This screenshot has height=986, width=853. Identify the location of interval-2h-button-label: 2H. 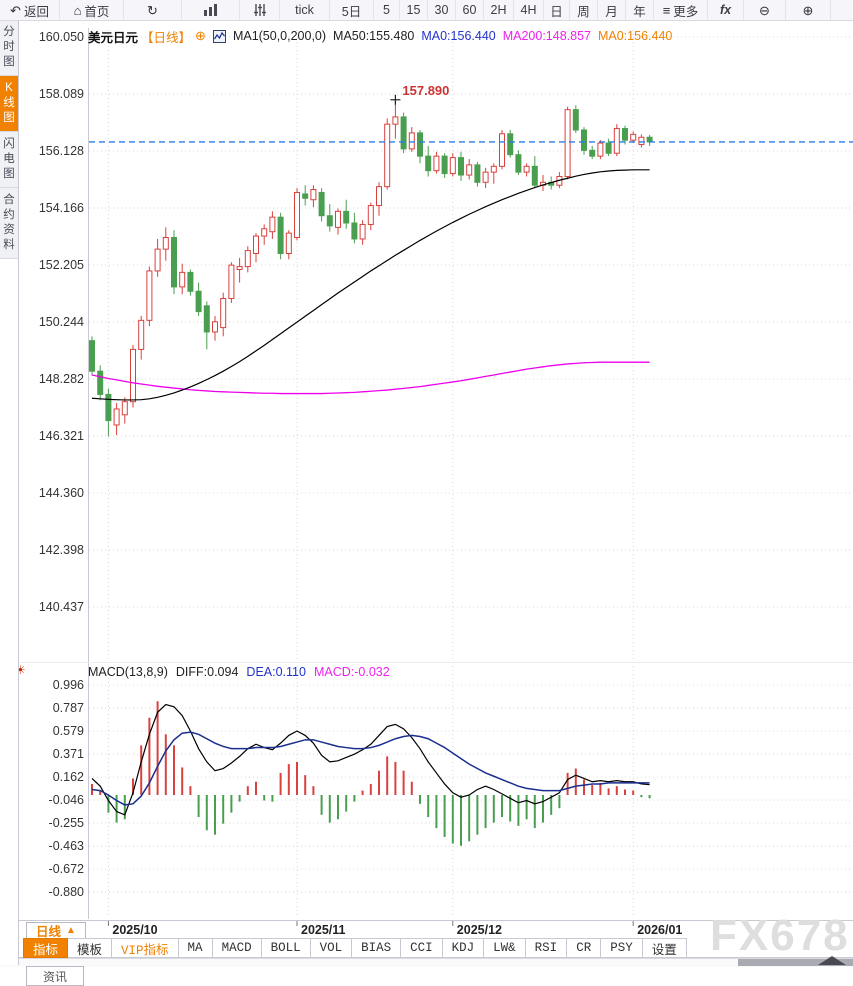
(498, 10).